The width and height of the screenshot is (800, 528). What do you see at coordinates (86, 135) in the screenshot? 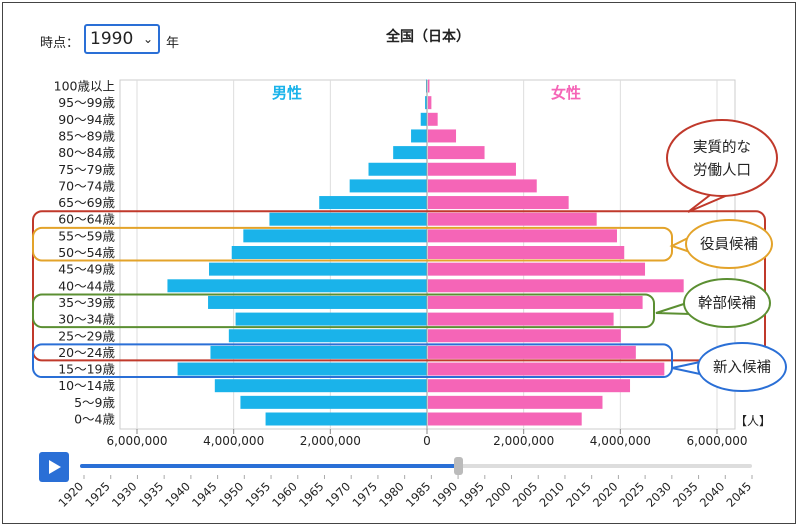
I see `age-label: 85〜89歳` at bounding box center [86, 135].